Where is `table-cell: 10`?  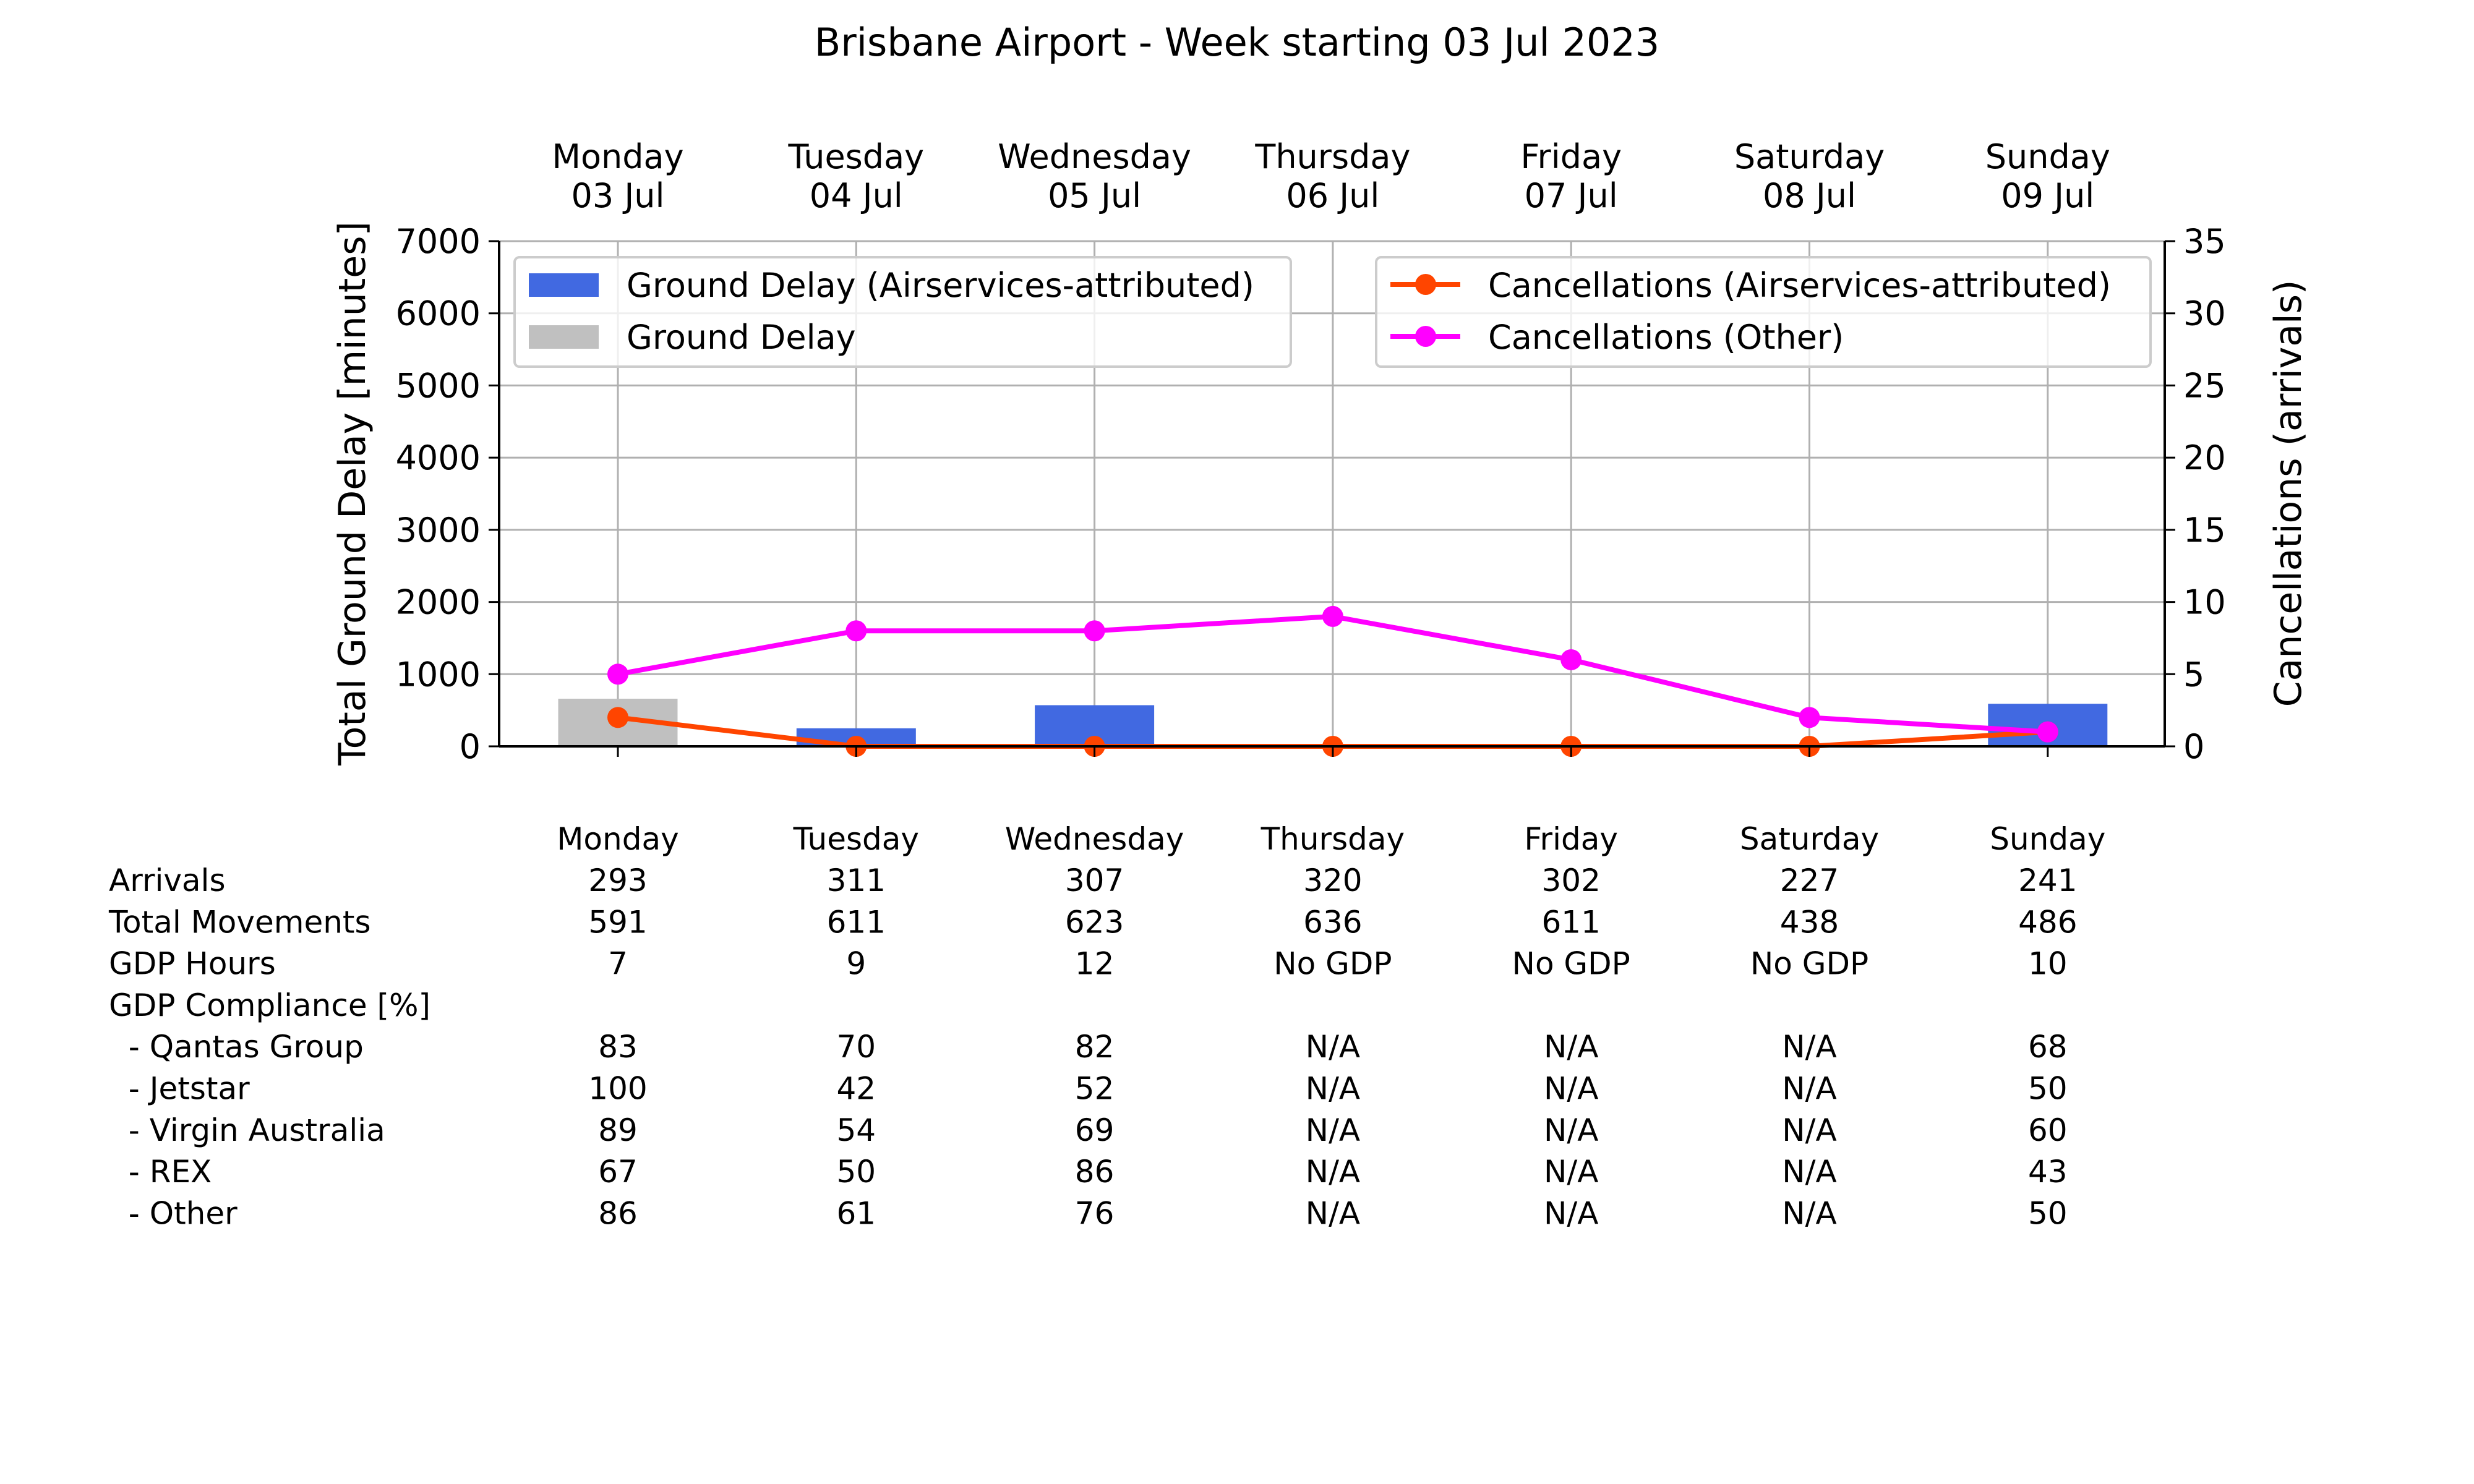 table-cell: 10 is located at coordinates (2048, 964).